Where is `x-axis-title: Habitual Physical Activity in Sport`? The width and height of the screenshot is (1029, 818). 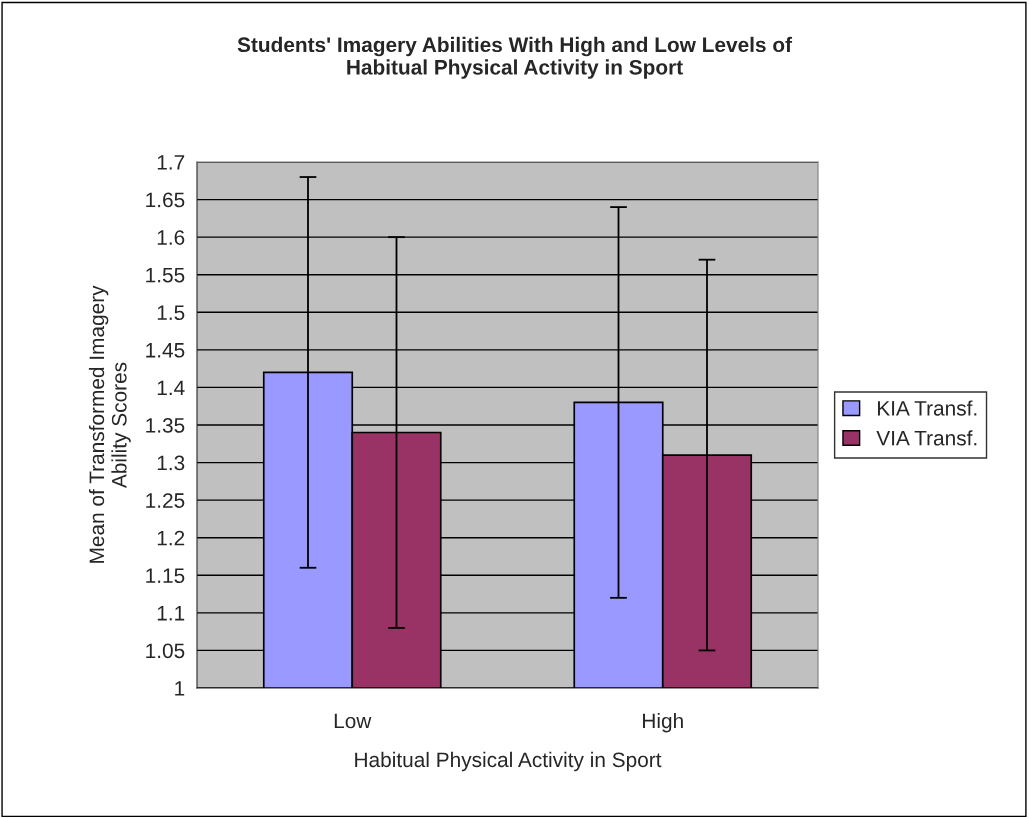 x-axis-title: Habitual Physical Activity in Sport is located at coordinates (508, 761).